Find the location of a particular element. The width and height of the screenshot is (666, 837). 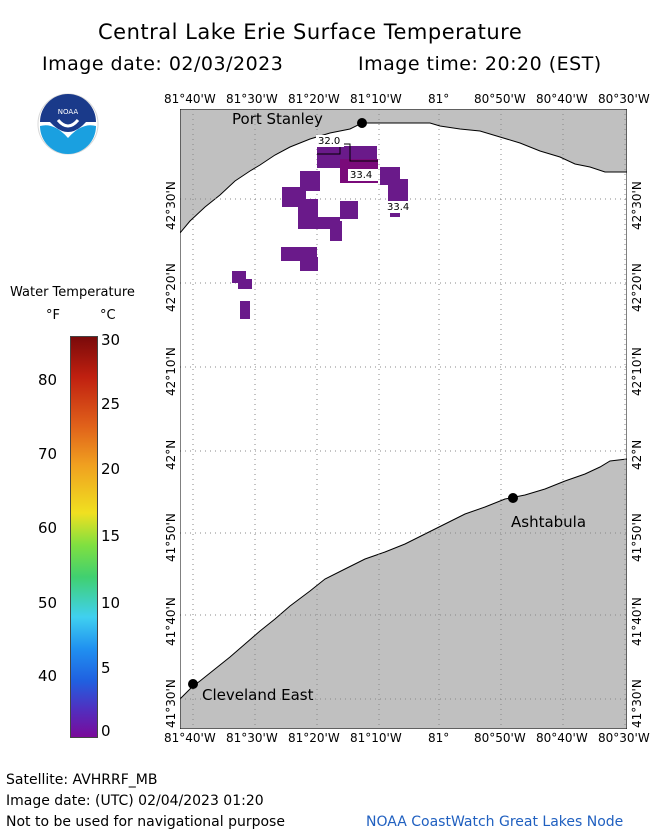

f-tick-80: 80 is located at coordinates (48, 380).